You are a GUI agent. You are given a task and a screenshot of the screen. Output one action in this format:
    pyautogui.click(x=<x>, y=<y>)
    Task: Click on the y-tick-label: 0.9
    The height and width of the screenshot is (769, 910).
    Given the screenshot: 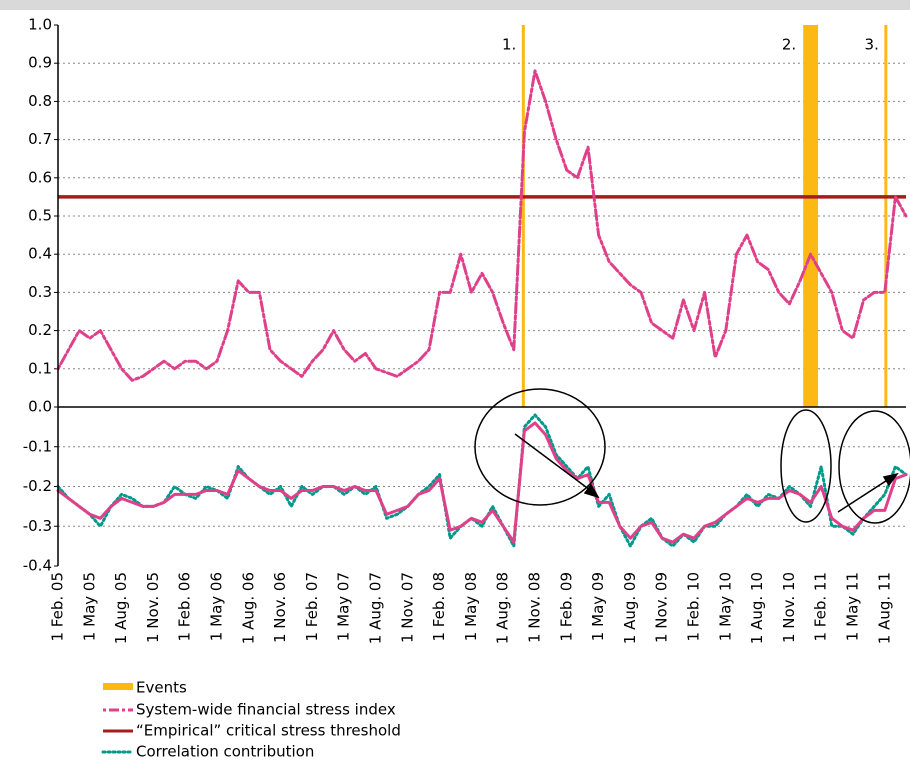 What is the action you would take?
    pyautogui.click(x=40, y=63)
    